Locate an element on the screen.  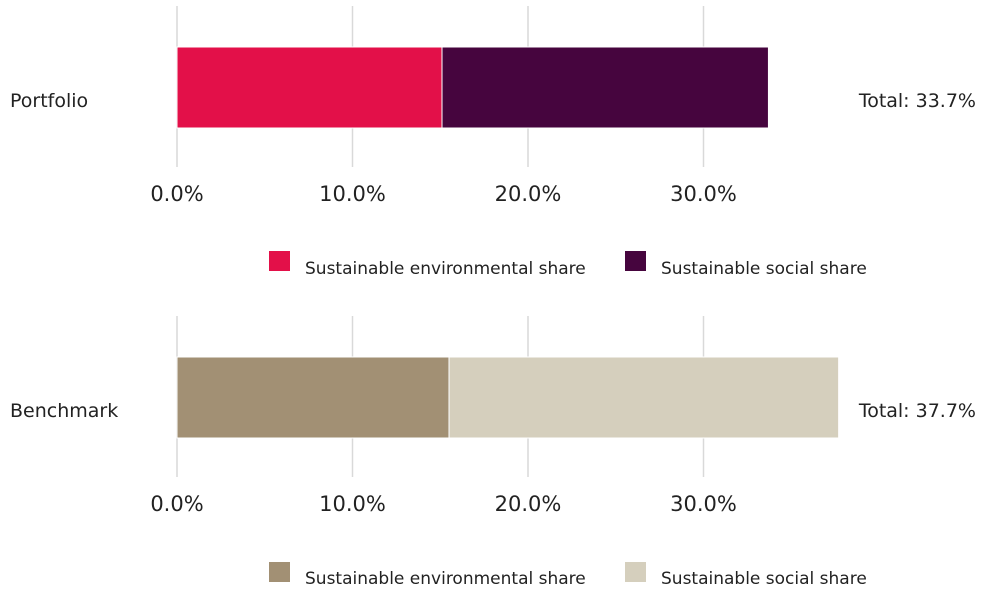
benchmark-x-tick-label: 10.0% is located at coordinates (352, 504).